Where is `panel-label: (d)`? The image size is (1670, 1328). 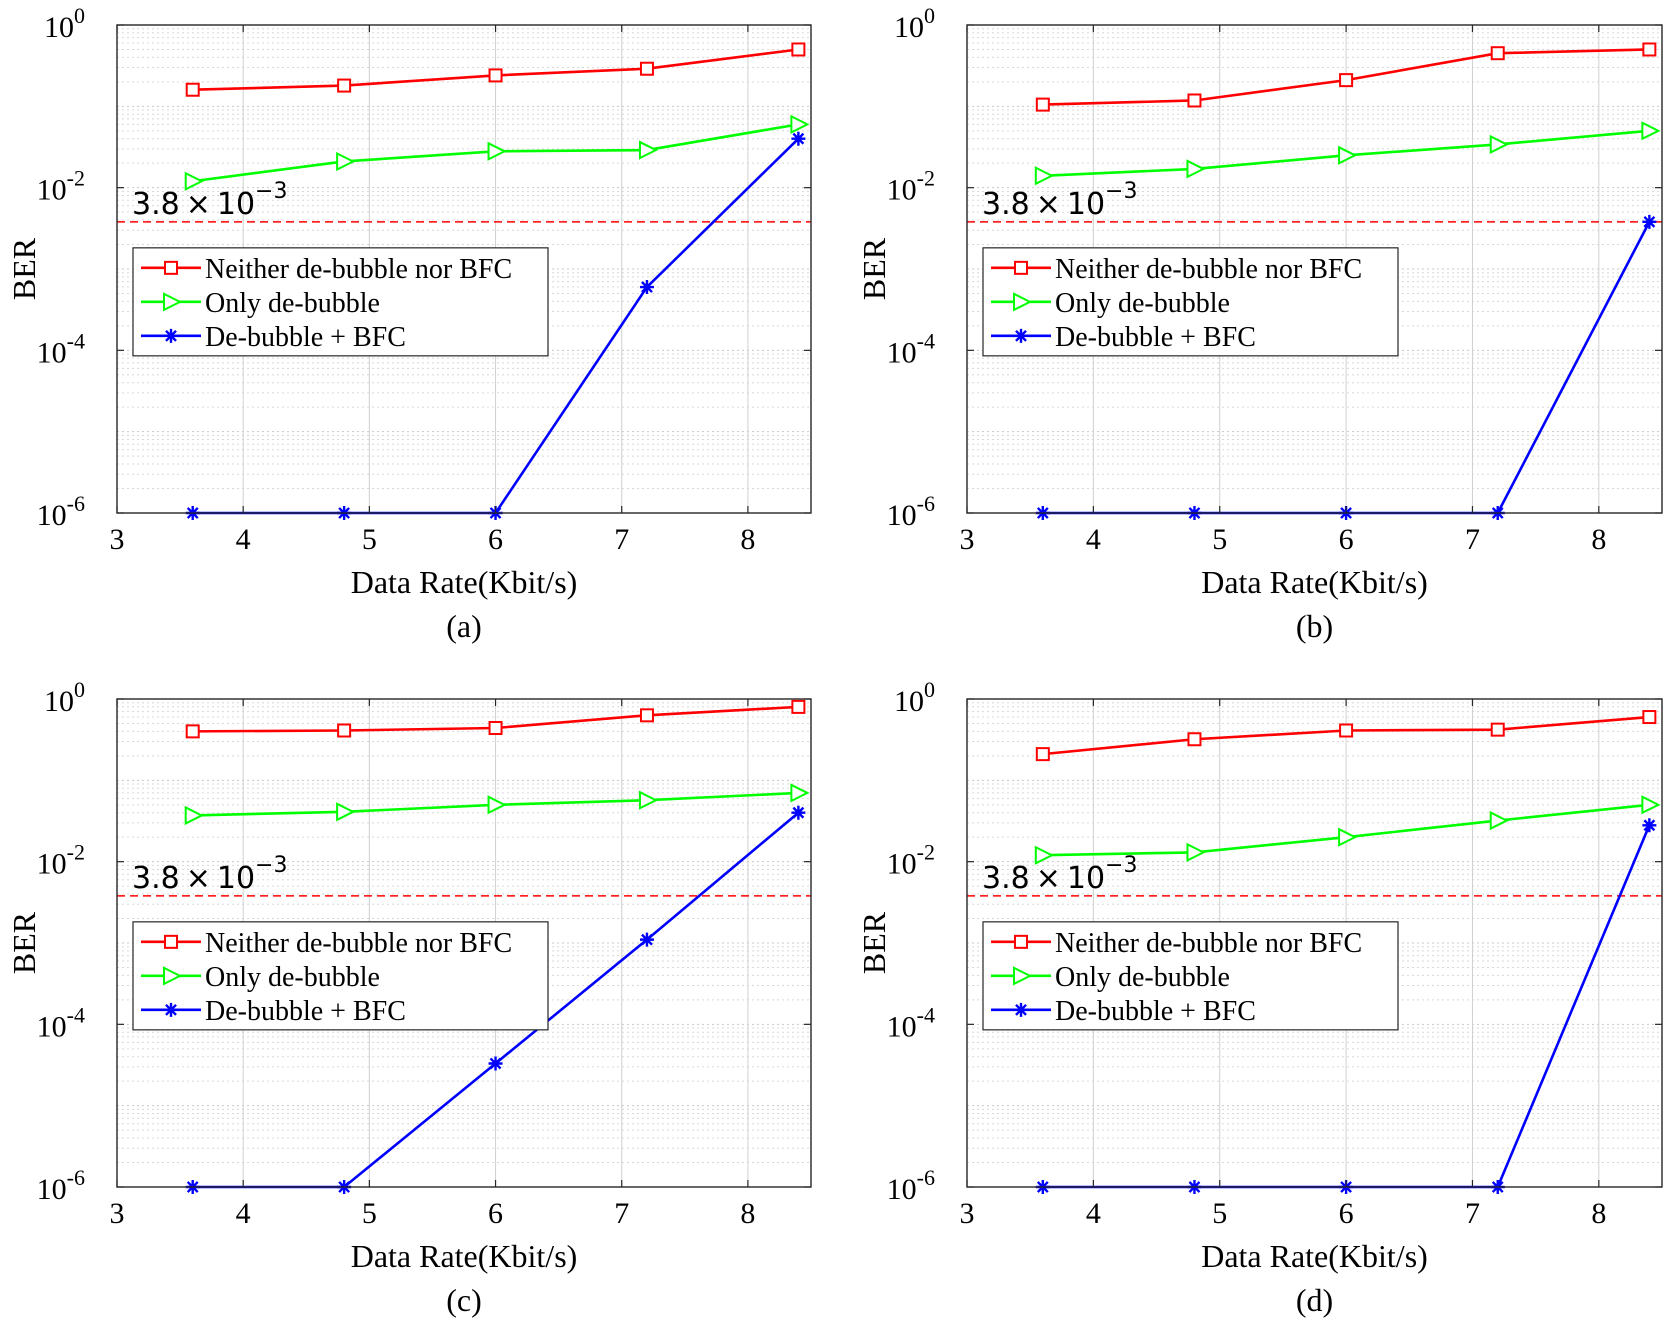
panel-label: (d) is located at coordinates (1314, 1300).